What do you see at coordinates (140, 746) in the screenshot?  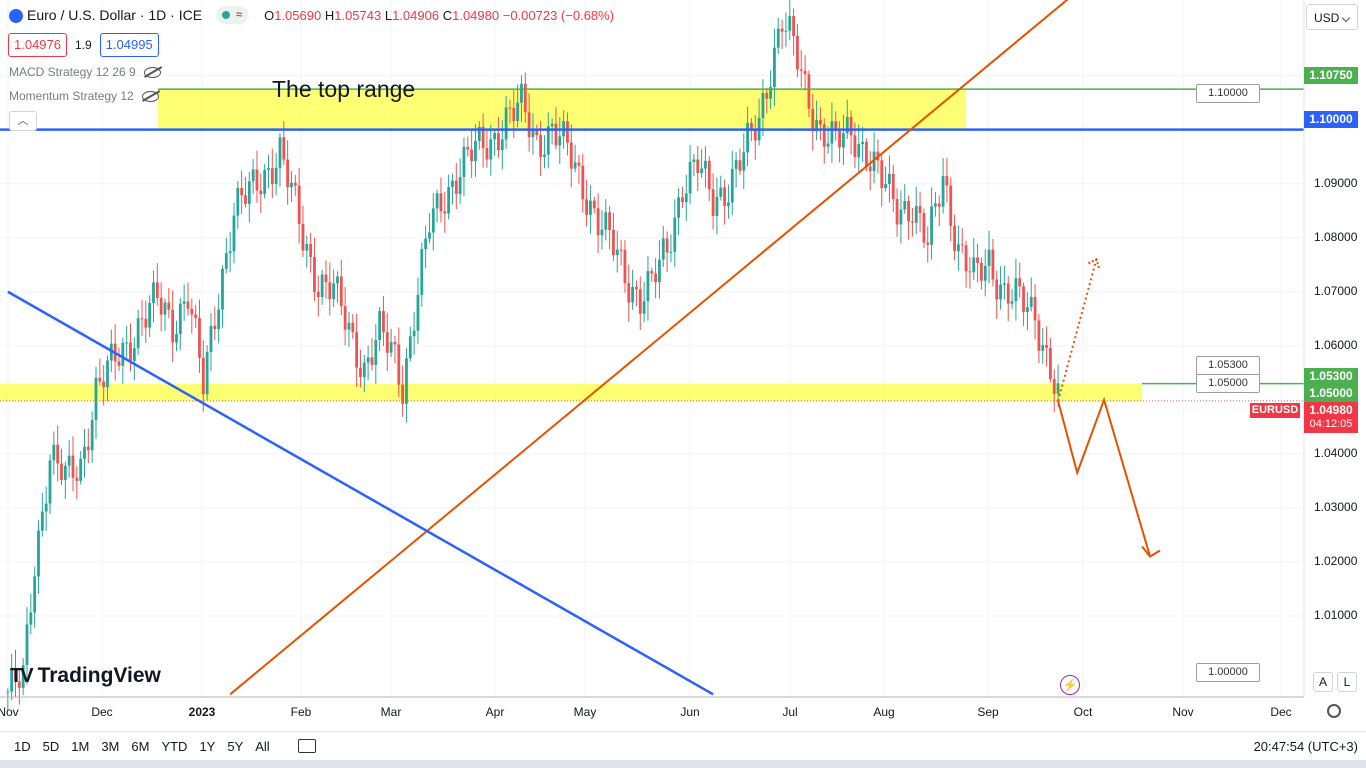 I see `range-6m-button: 6M` at bounding box center [140, 746].